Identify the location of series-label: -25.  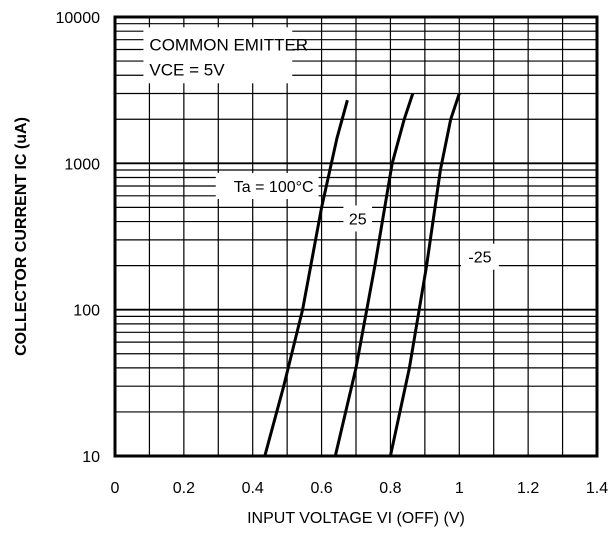
(479, 258).